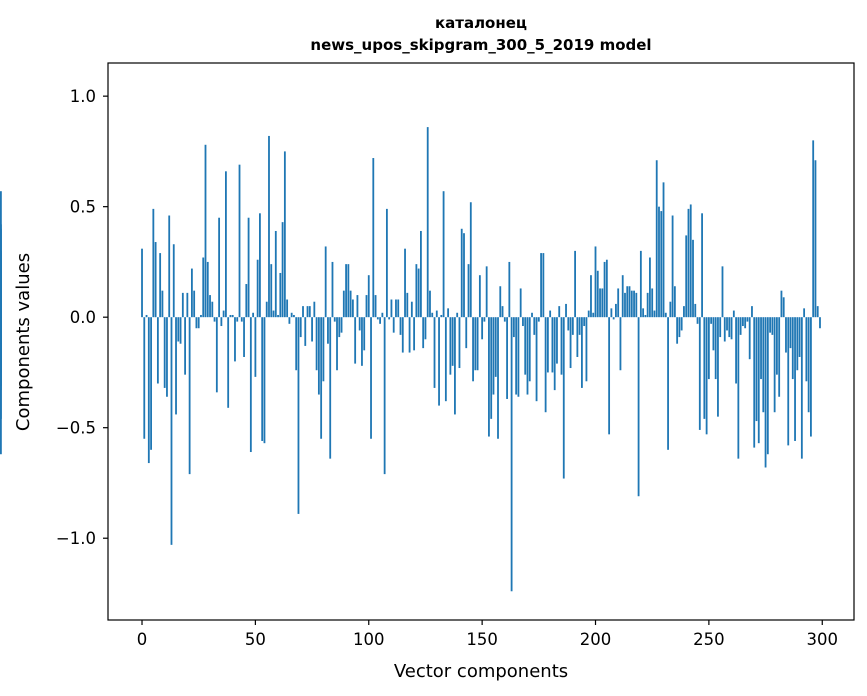  I want to click on x-axis-ticks: 0 50 100 150 200 250 300, so click(487, 634).